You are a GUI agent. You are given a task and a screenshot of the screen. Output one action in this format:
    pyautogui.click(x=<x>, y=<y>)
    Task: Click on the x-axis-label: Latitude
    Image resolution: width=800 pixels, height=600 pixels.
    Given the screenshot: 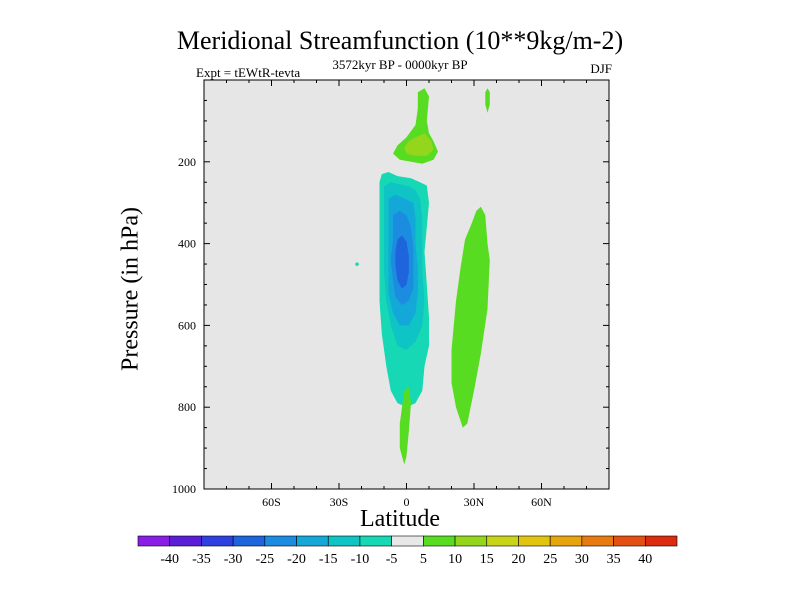 What is the action you would take?
    pyautogui.click(x=400, y=519)
    